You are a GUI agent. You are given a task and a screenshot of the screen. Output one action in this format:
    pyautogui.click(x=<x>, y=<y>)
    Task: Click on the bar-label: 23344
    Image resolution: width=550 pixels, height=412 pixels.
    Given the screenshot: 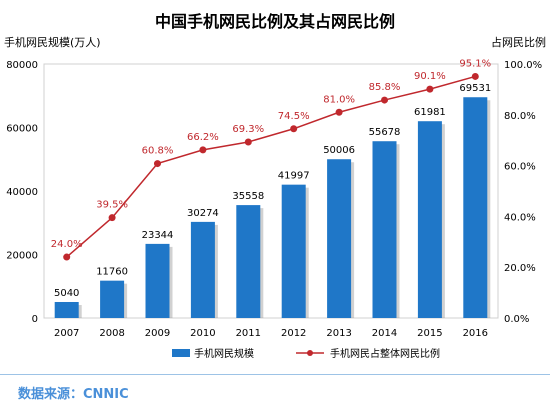 What is the action you would take?
    pyautogui.click(x=158, y=235)
    